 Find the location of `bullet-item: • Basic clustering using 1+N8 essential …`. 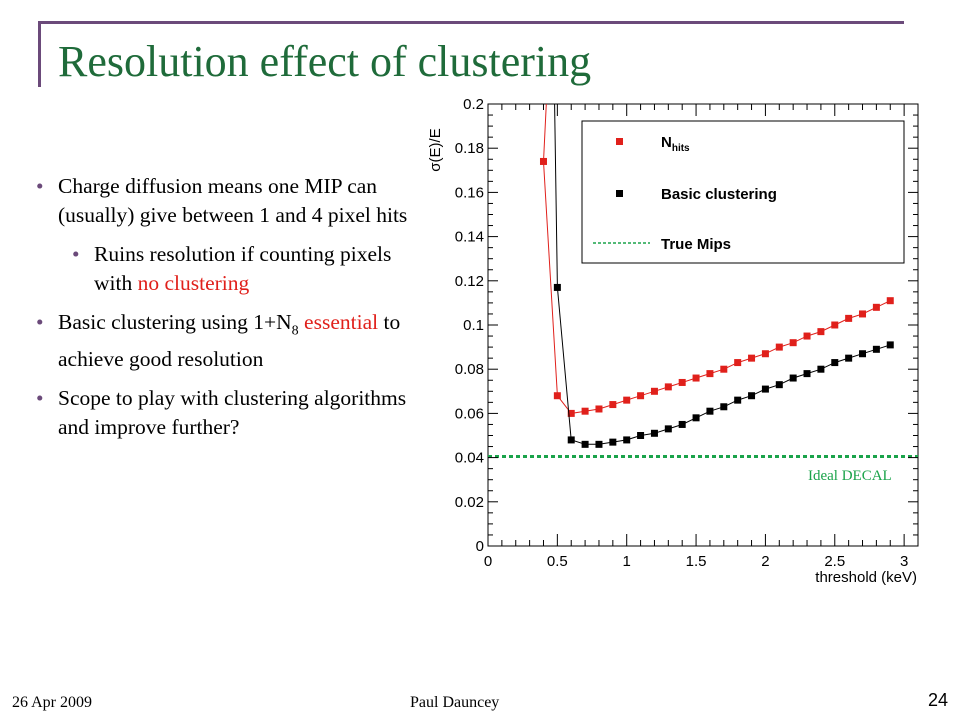

bullet-item: • Basic clustering using 1+N8 essential … is located at coordinates (226, 341).